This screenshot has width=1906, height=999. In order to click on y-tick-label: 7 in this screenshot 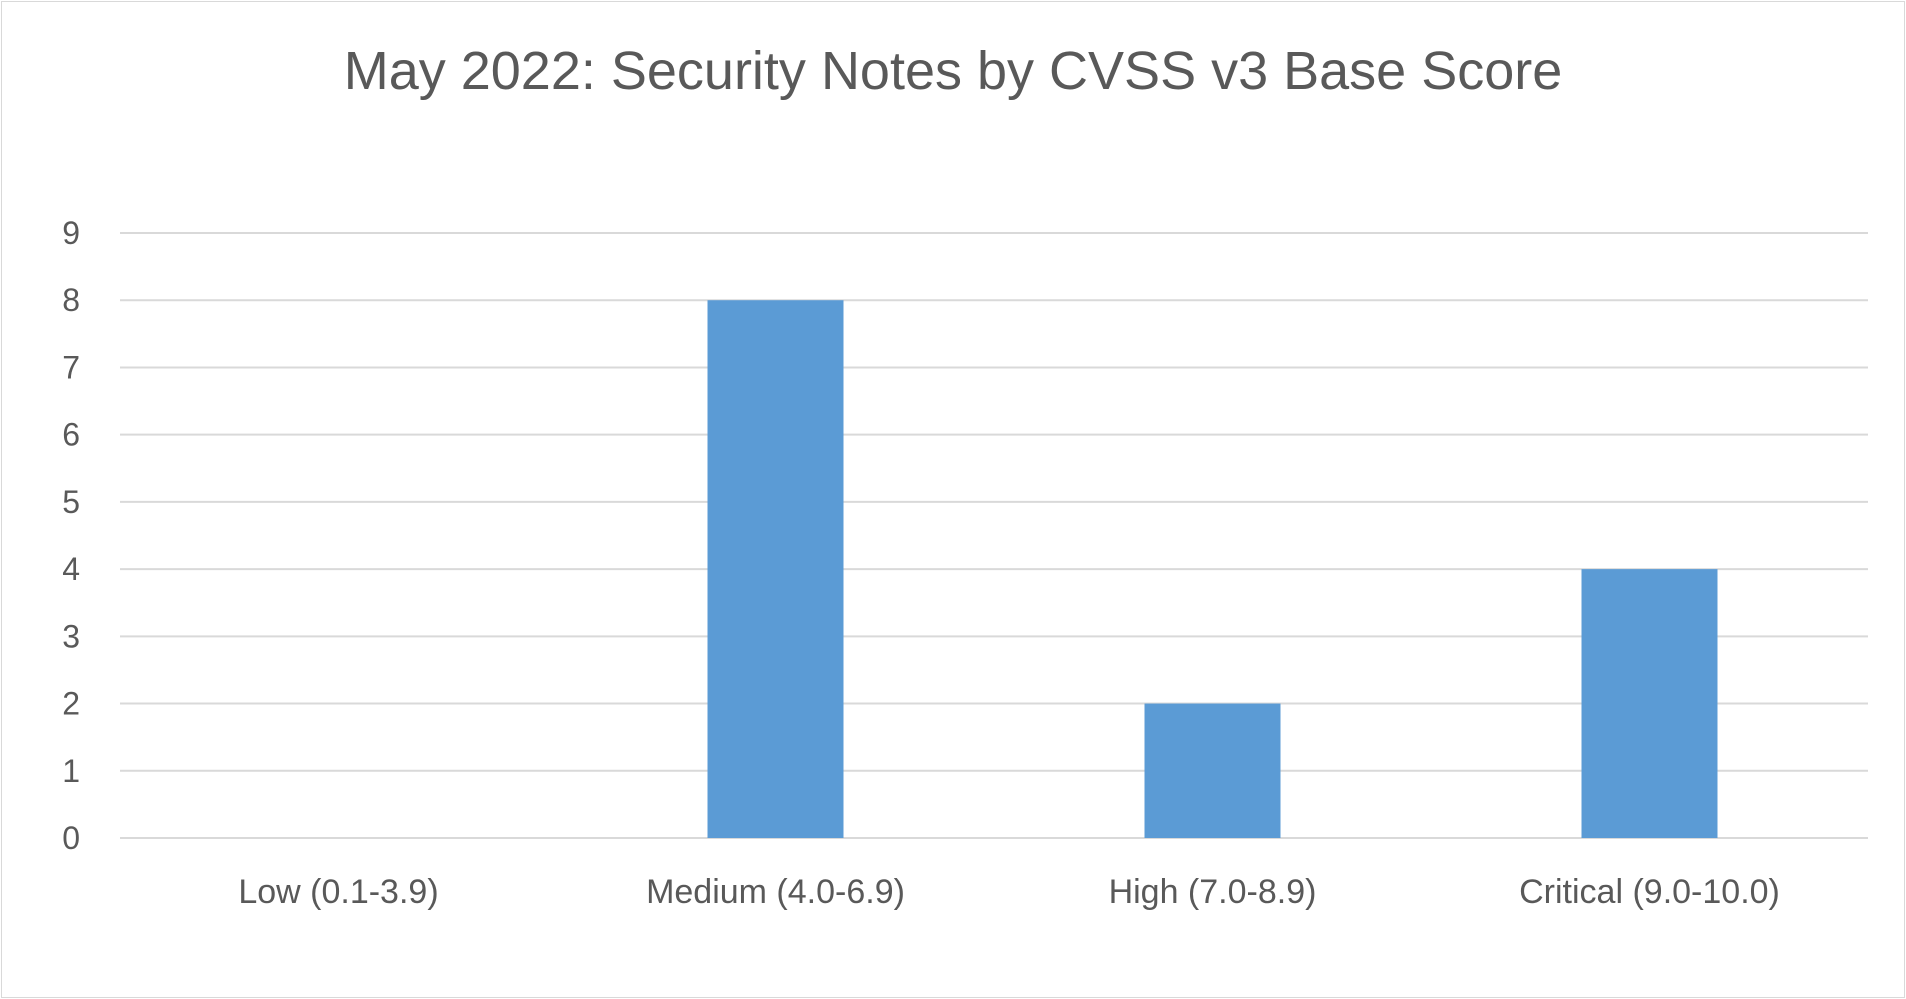, I will do `click(71, 367)`.